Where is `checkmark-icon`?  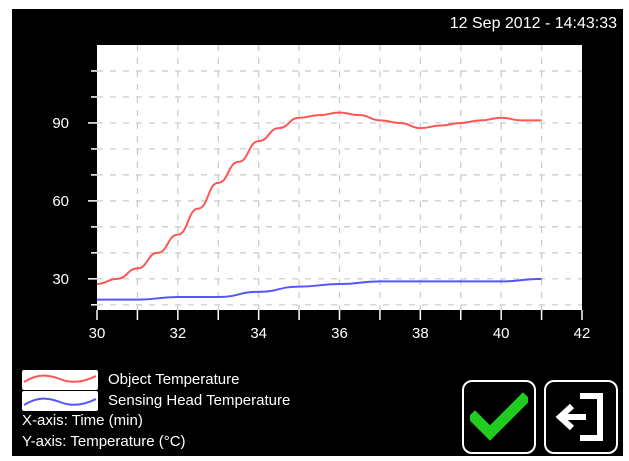 checkmark-icon is located at coordinates (499, 416).